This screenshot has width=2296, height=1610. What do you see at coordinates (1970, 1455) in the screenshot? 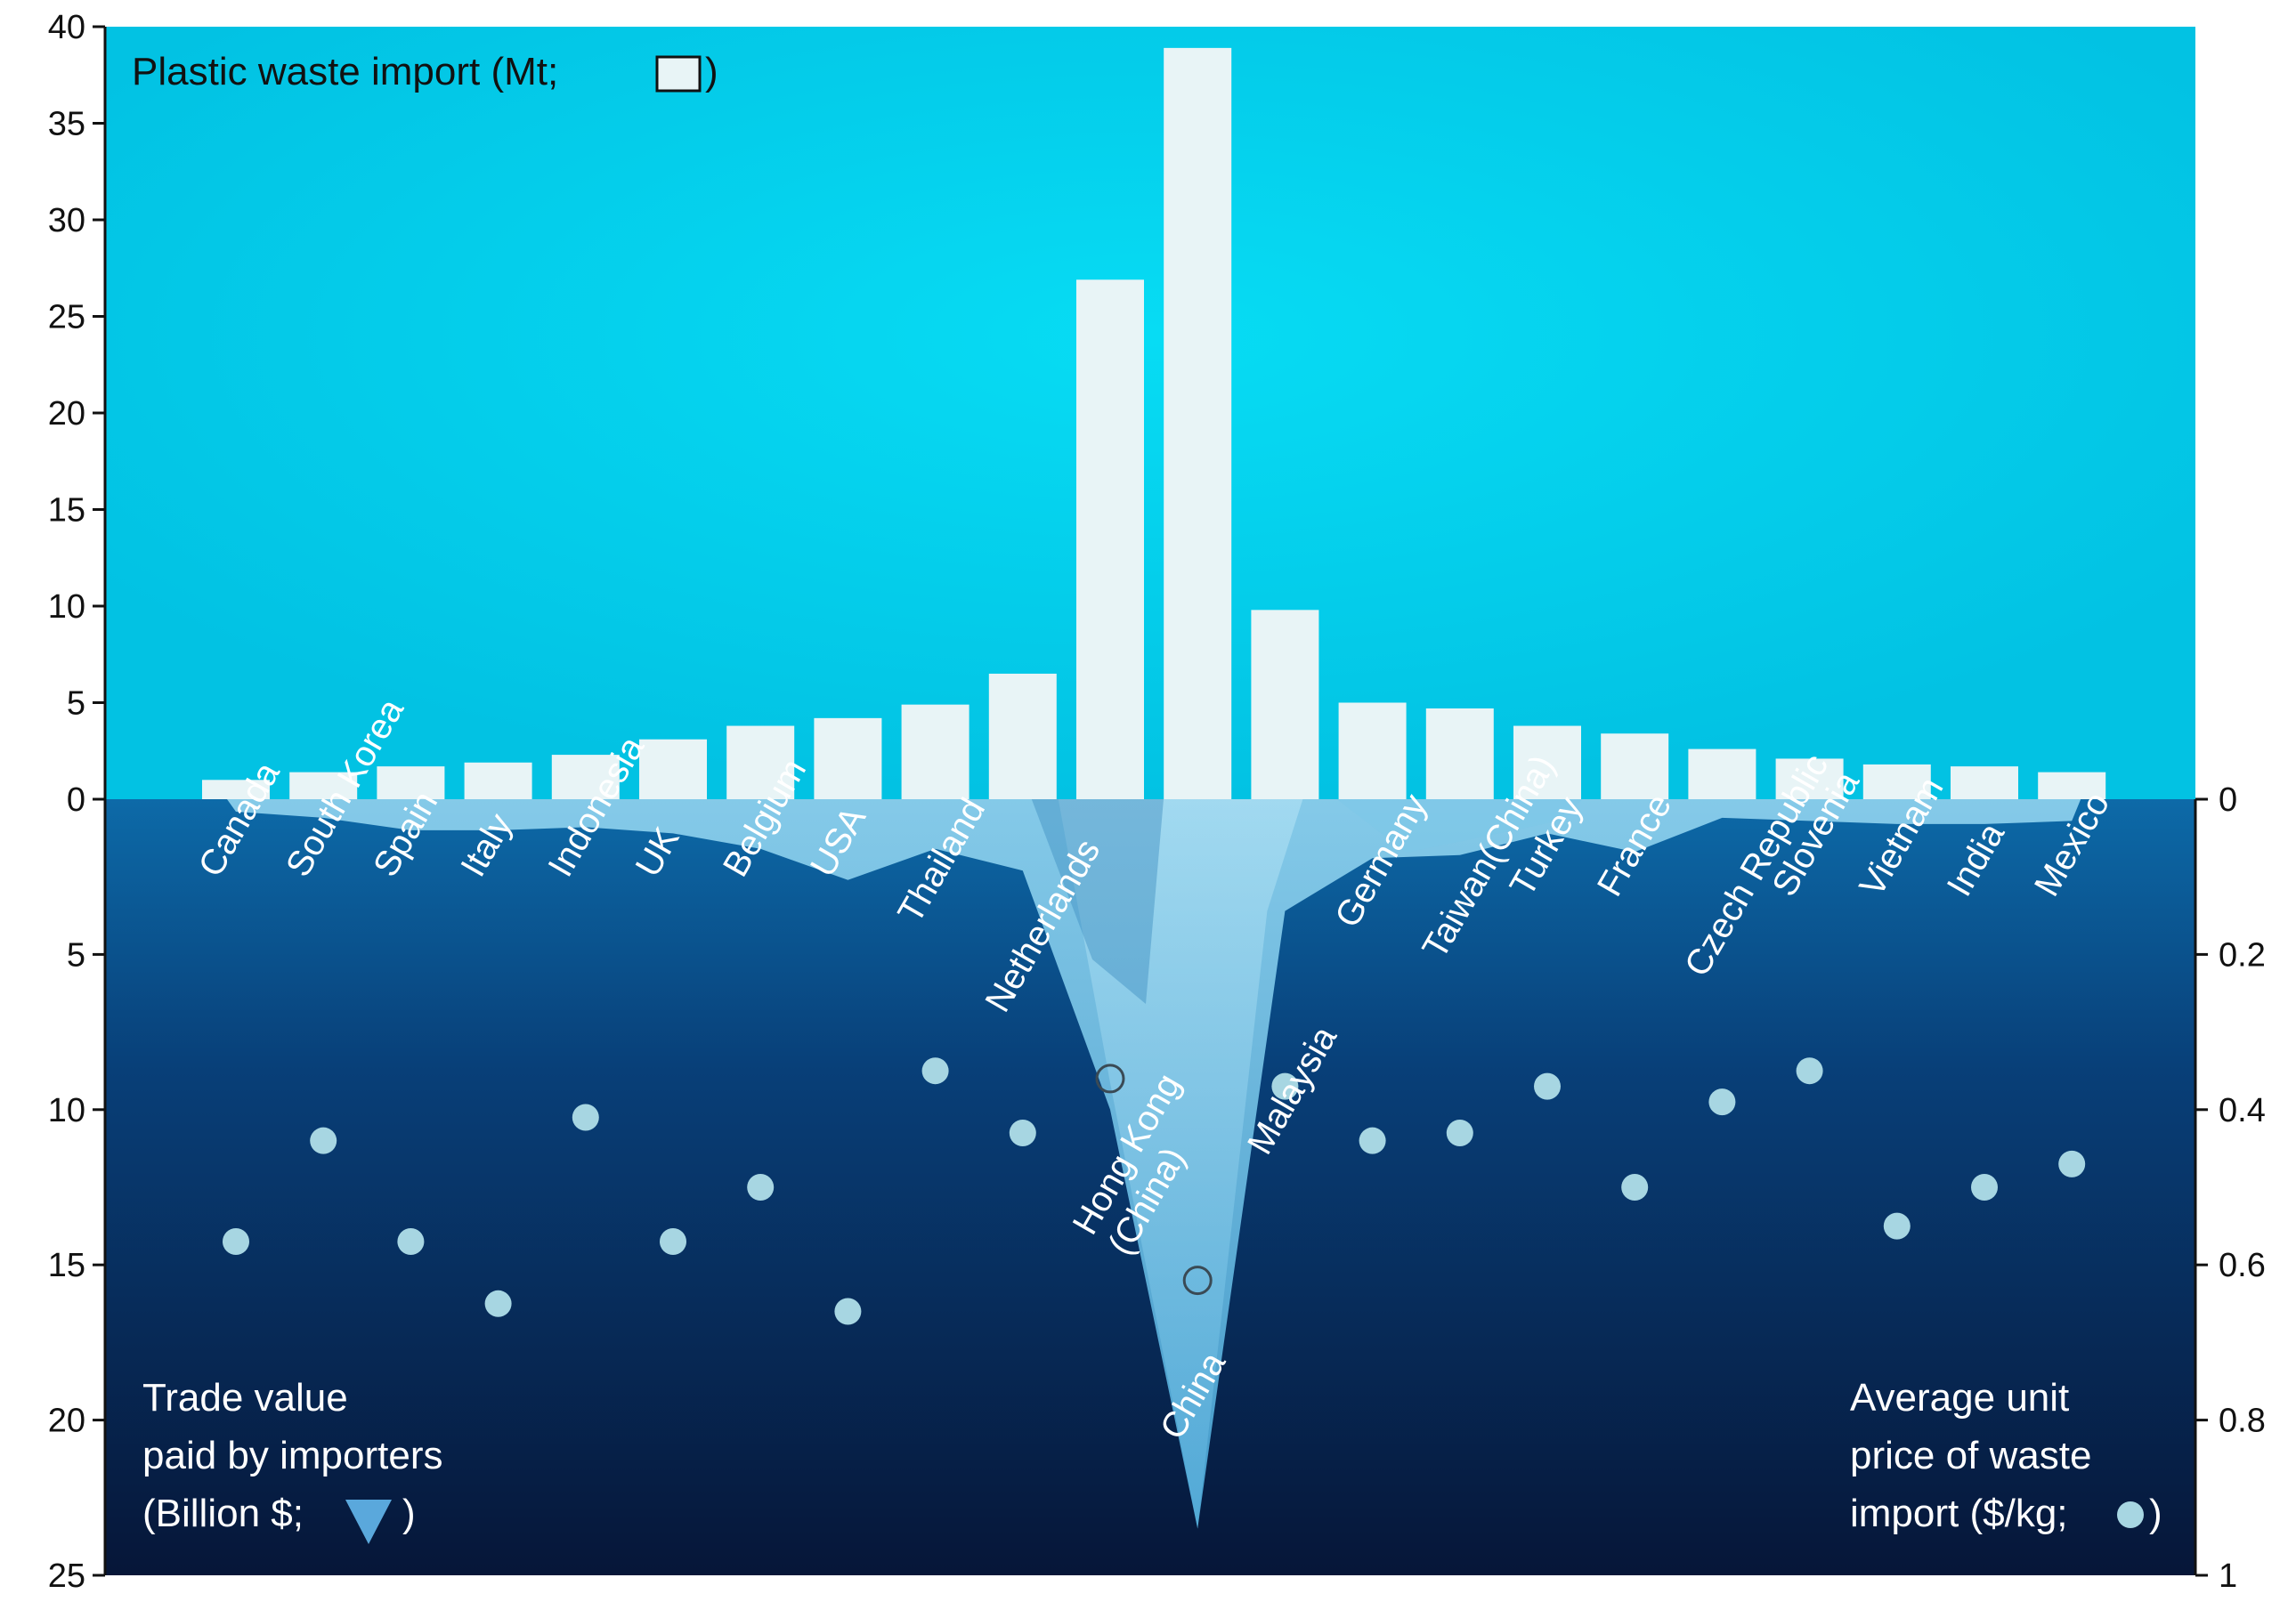
I see `right-title-line2: price of waste` at bounding box center [1970, 1455].